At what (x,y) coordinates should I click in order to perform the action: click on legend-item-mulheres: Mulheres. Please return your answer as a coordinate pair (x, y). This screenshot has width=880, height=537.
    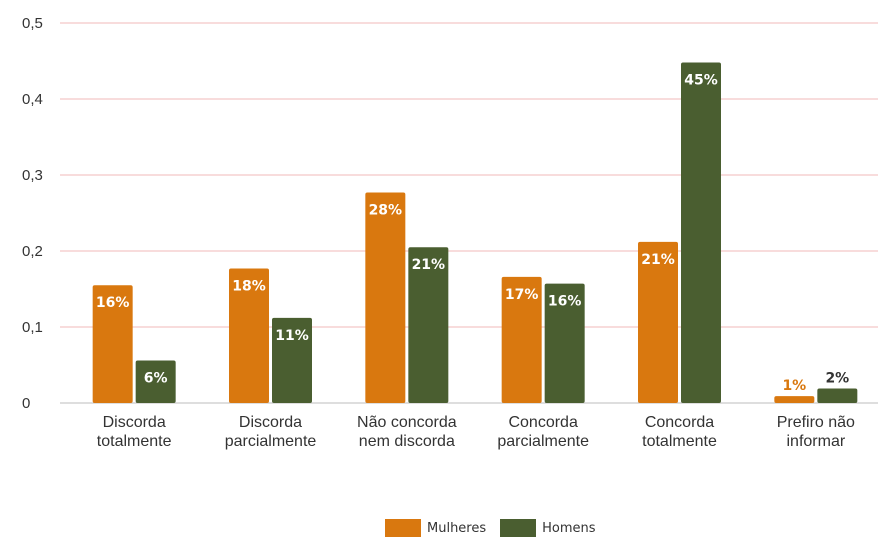
    Looking at the image, I should click on (435, 528).